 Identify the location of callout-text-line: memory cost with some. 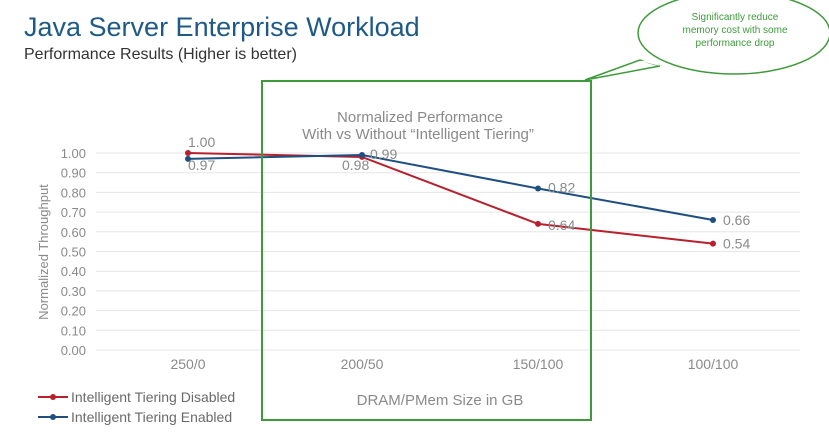
(734, 30).